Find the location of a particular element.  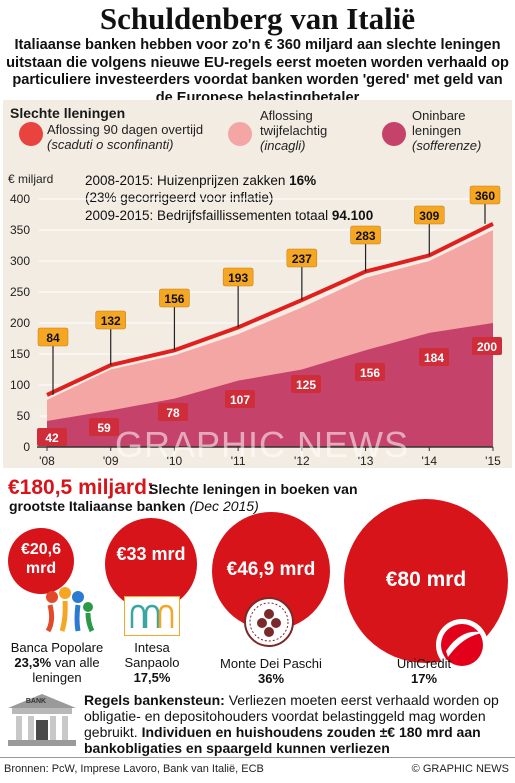

y-tick-label: 300 is located at coordinates (20, 261).